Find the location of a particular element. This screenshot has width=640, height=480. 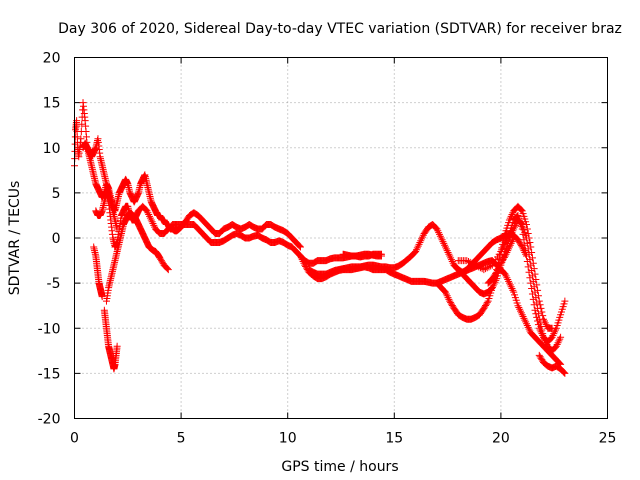

y-tick-label: -20 is located at coordinates (49, 420).